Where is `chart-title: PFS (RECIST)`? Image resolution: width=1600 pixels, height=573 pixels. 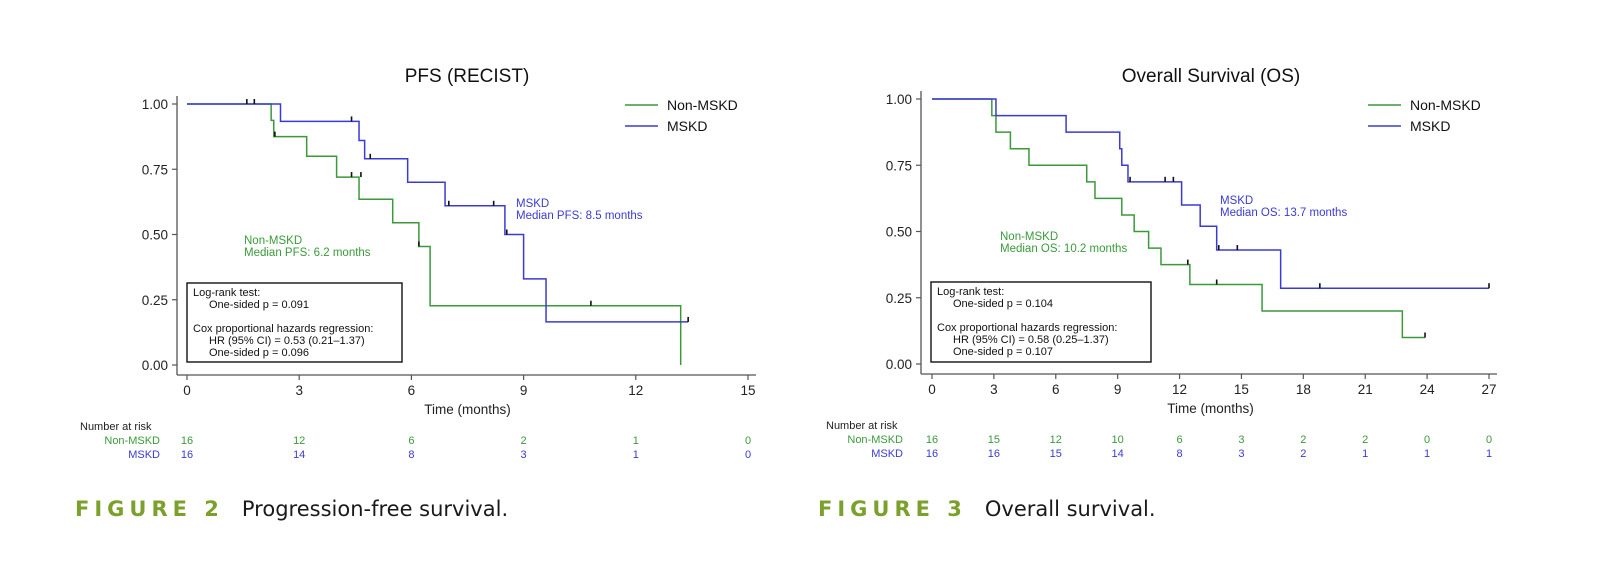
chart-title: PFS (RECIST) is located at coordinates (467, 76).